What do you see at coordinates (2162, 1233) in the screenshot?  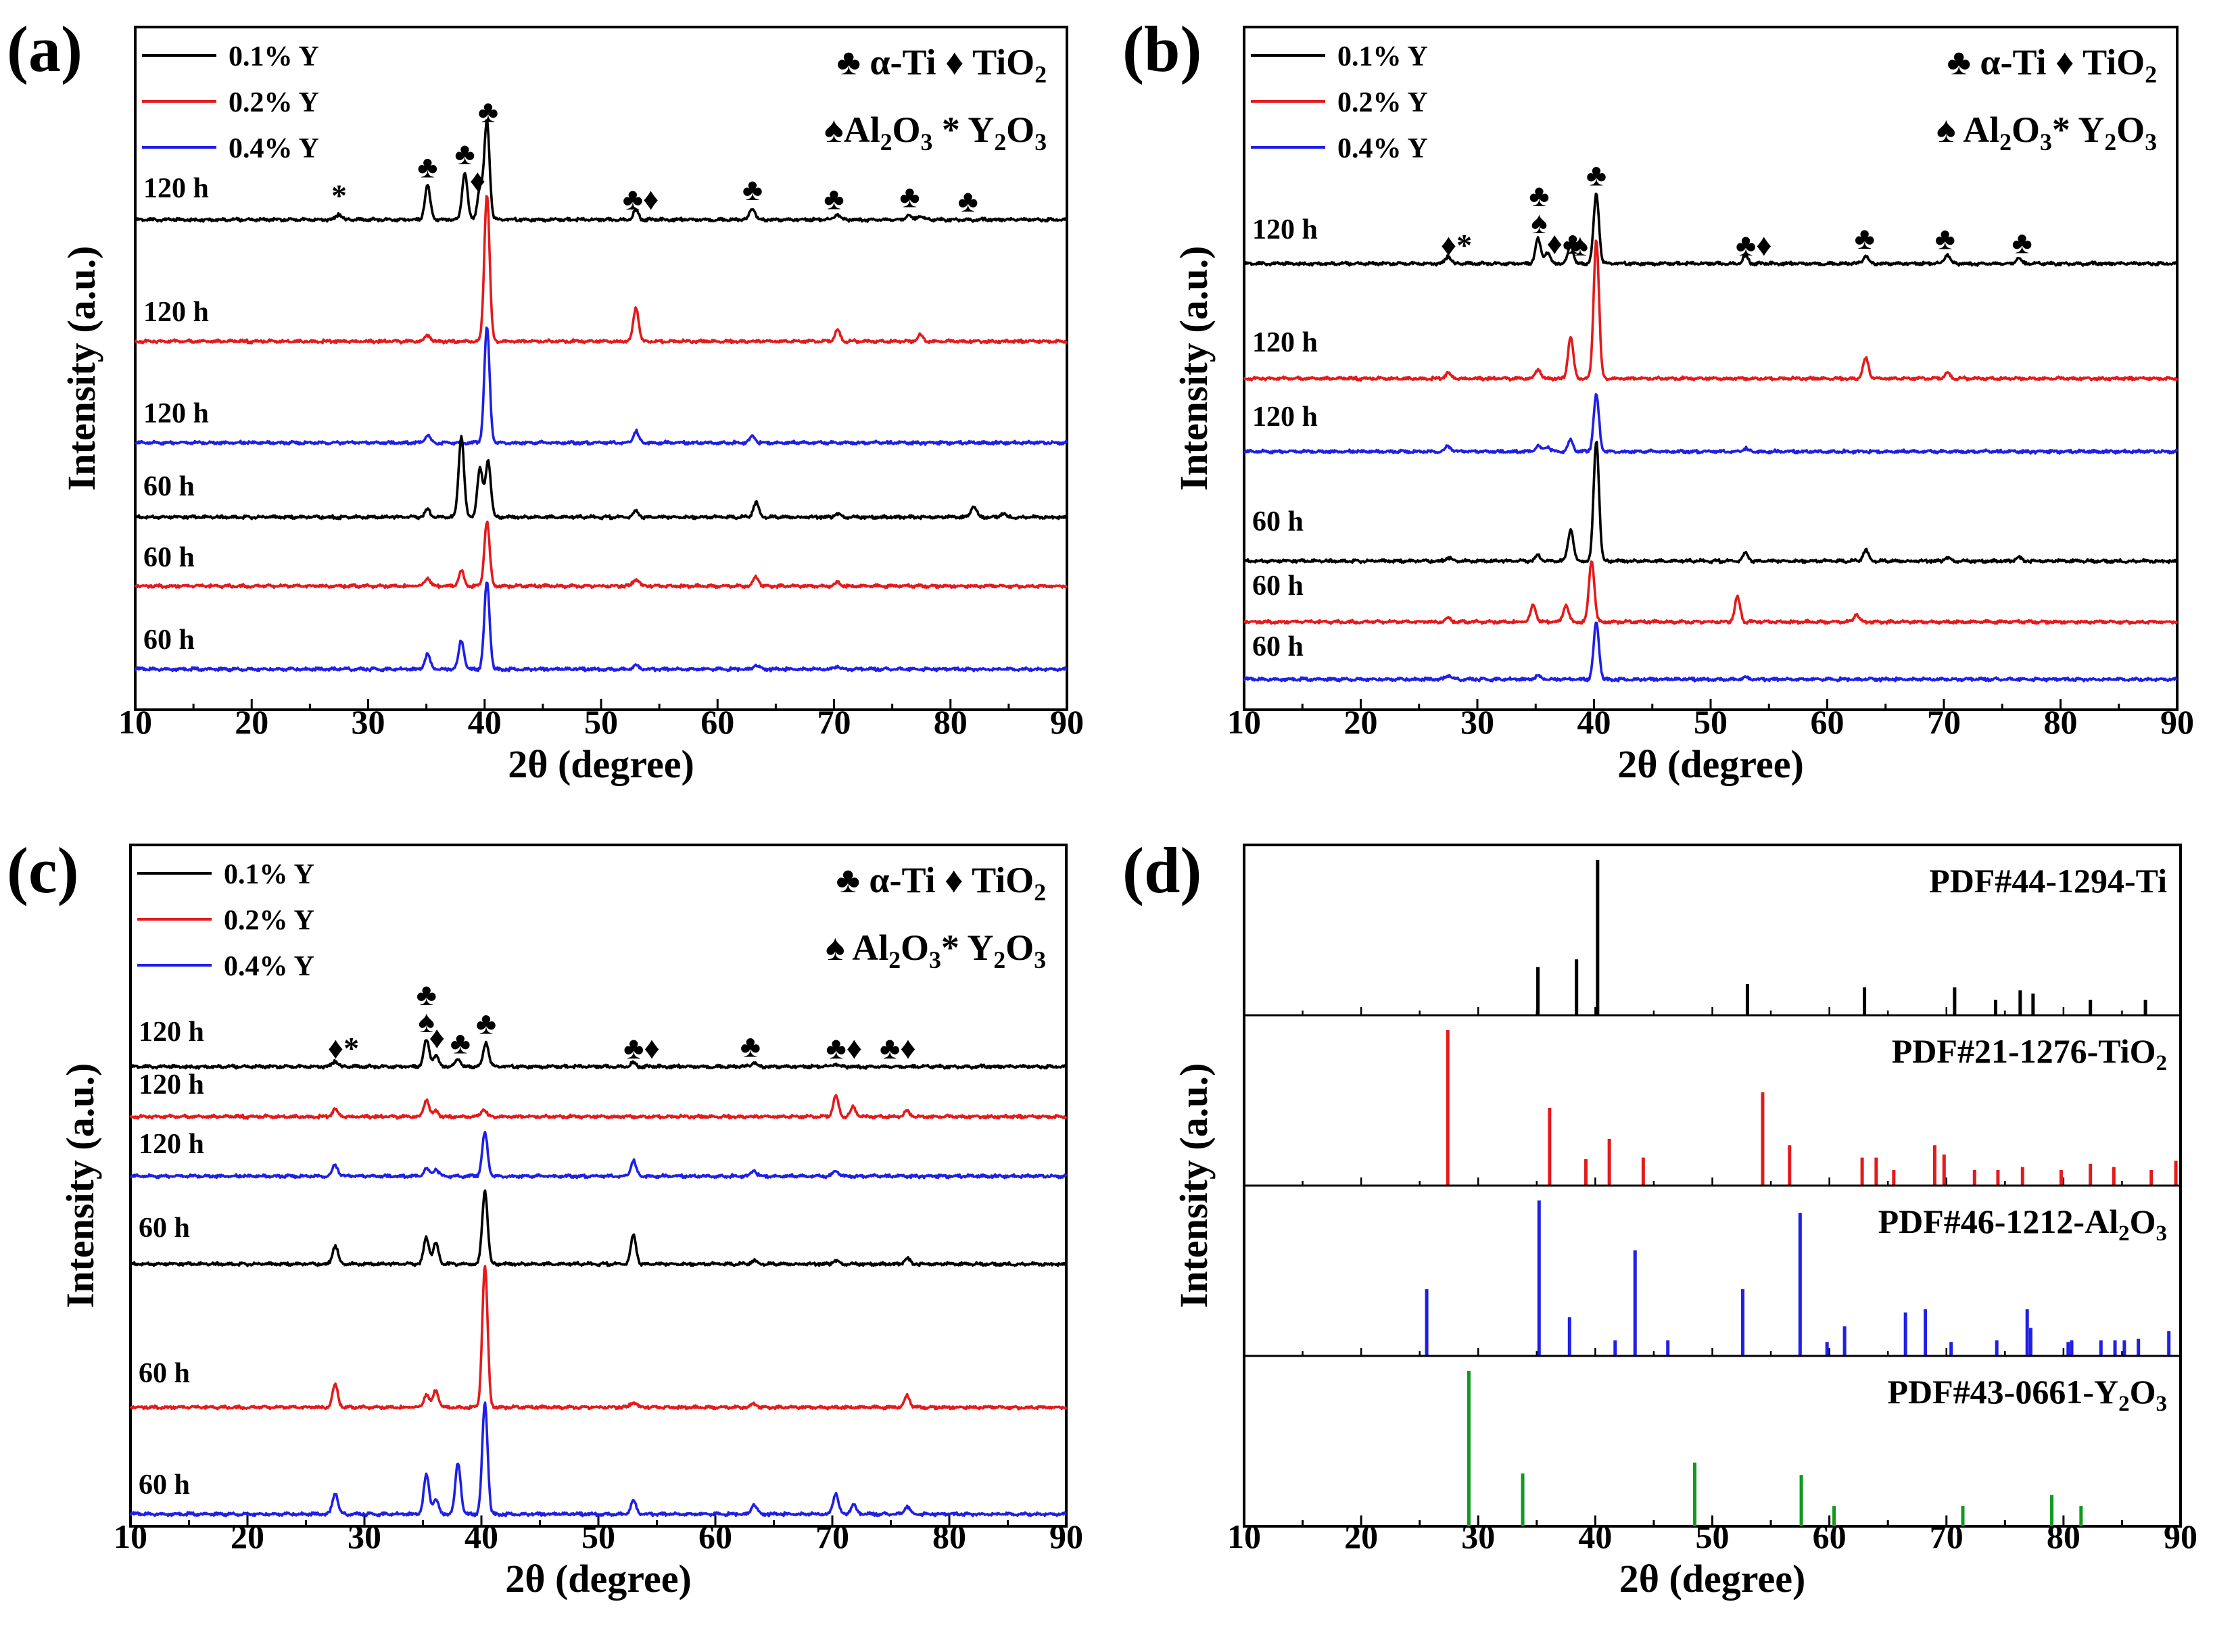 I see `reference-label-part: 3` at bounding box center [2162, 1233].